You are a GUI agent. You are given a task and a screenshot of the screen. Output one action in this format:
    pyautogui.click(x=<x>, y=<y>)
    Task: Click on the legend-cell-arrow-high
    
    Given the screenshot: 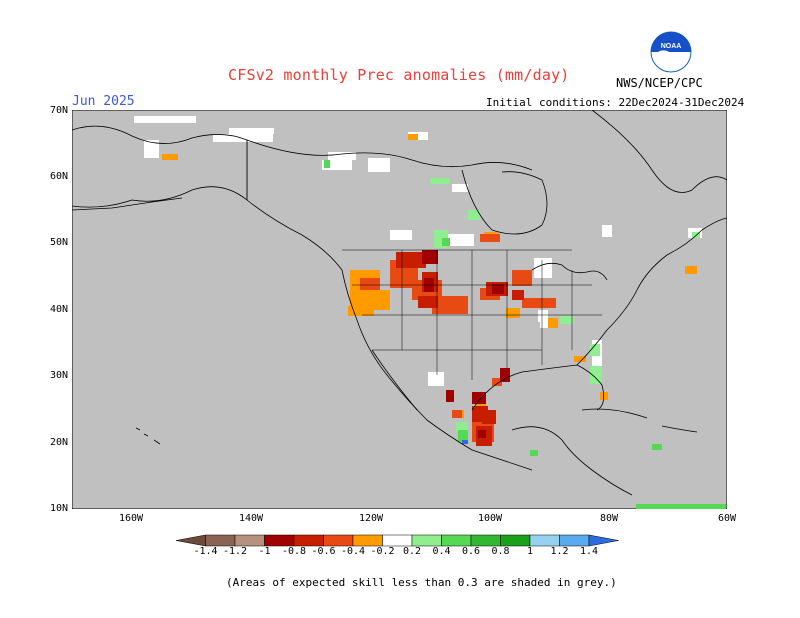 What is the action you would take?
    pyautogui.click(x=603, y=540)
    